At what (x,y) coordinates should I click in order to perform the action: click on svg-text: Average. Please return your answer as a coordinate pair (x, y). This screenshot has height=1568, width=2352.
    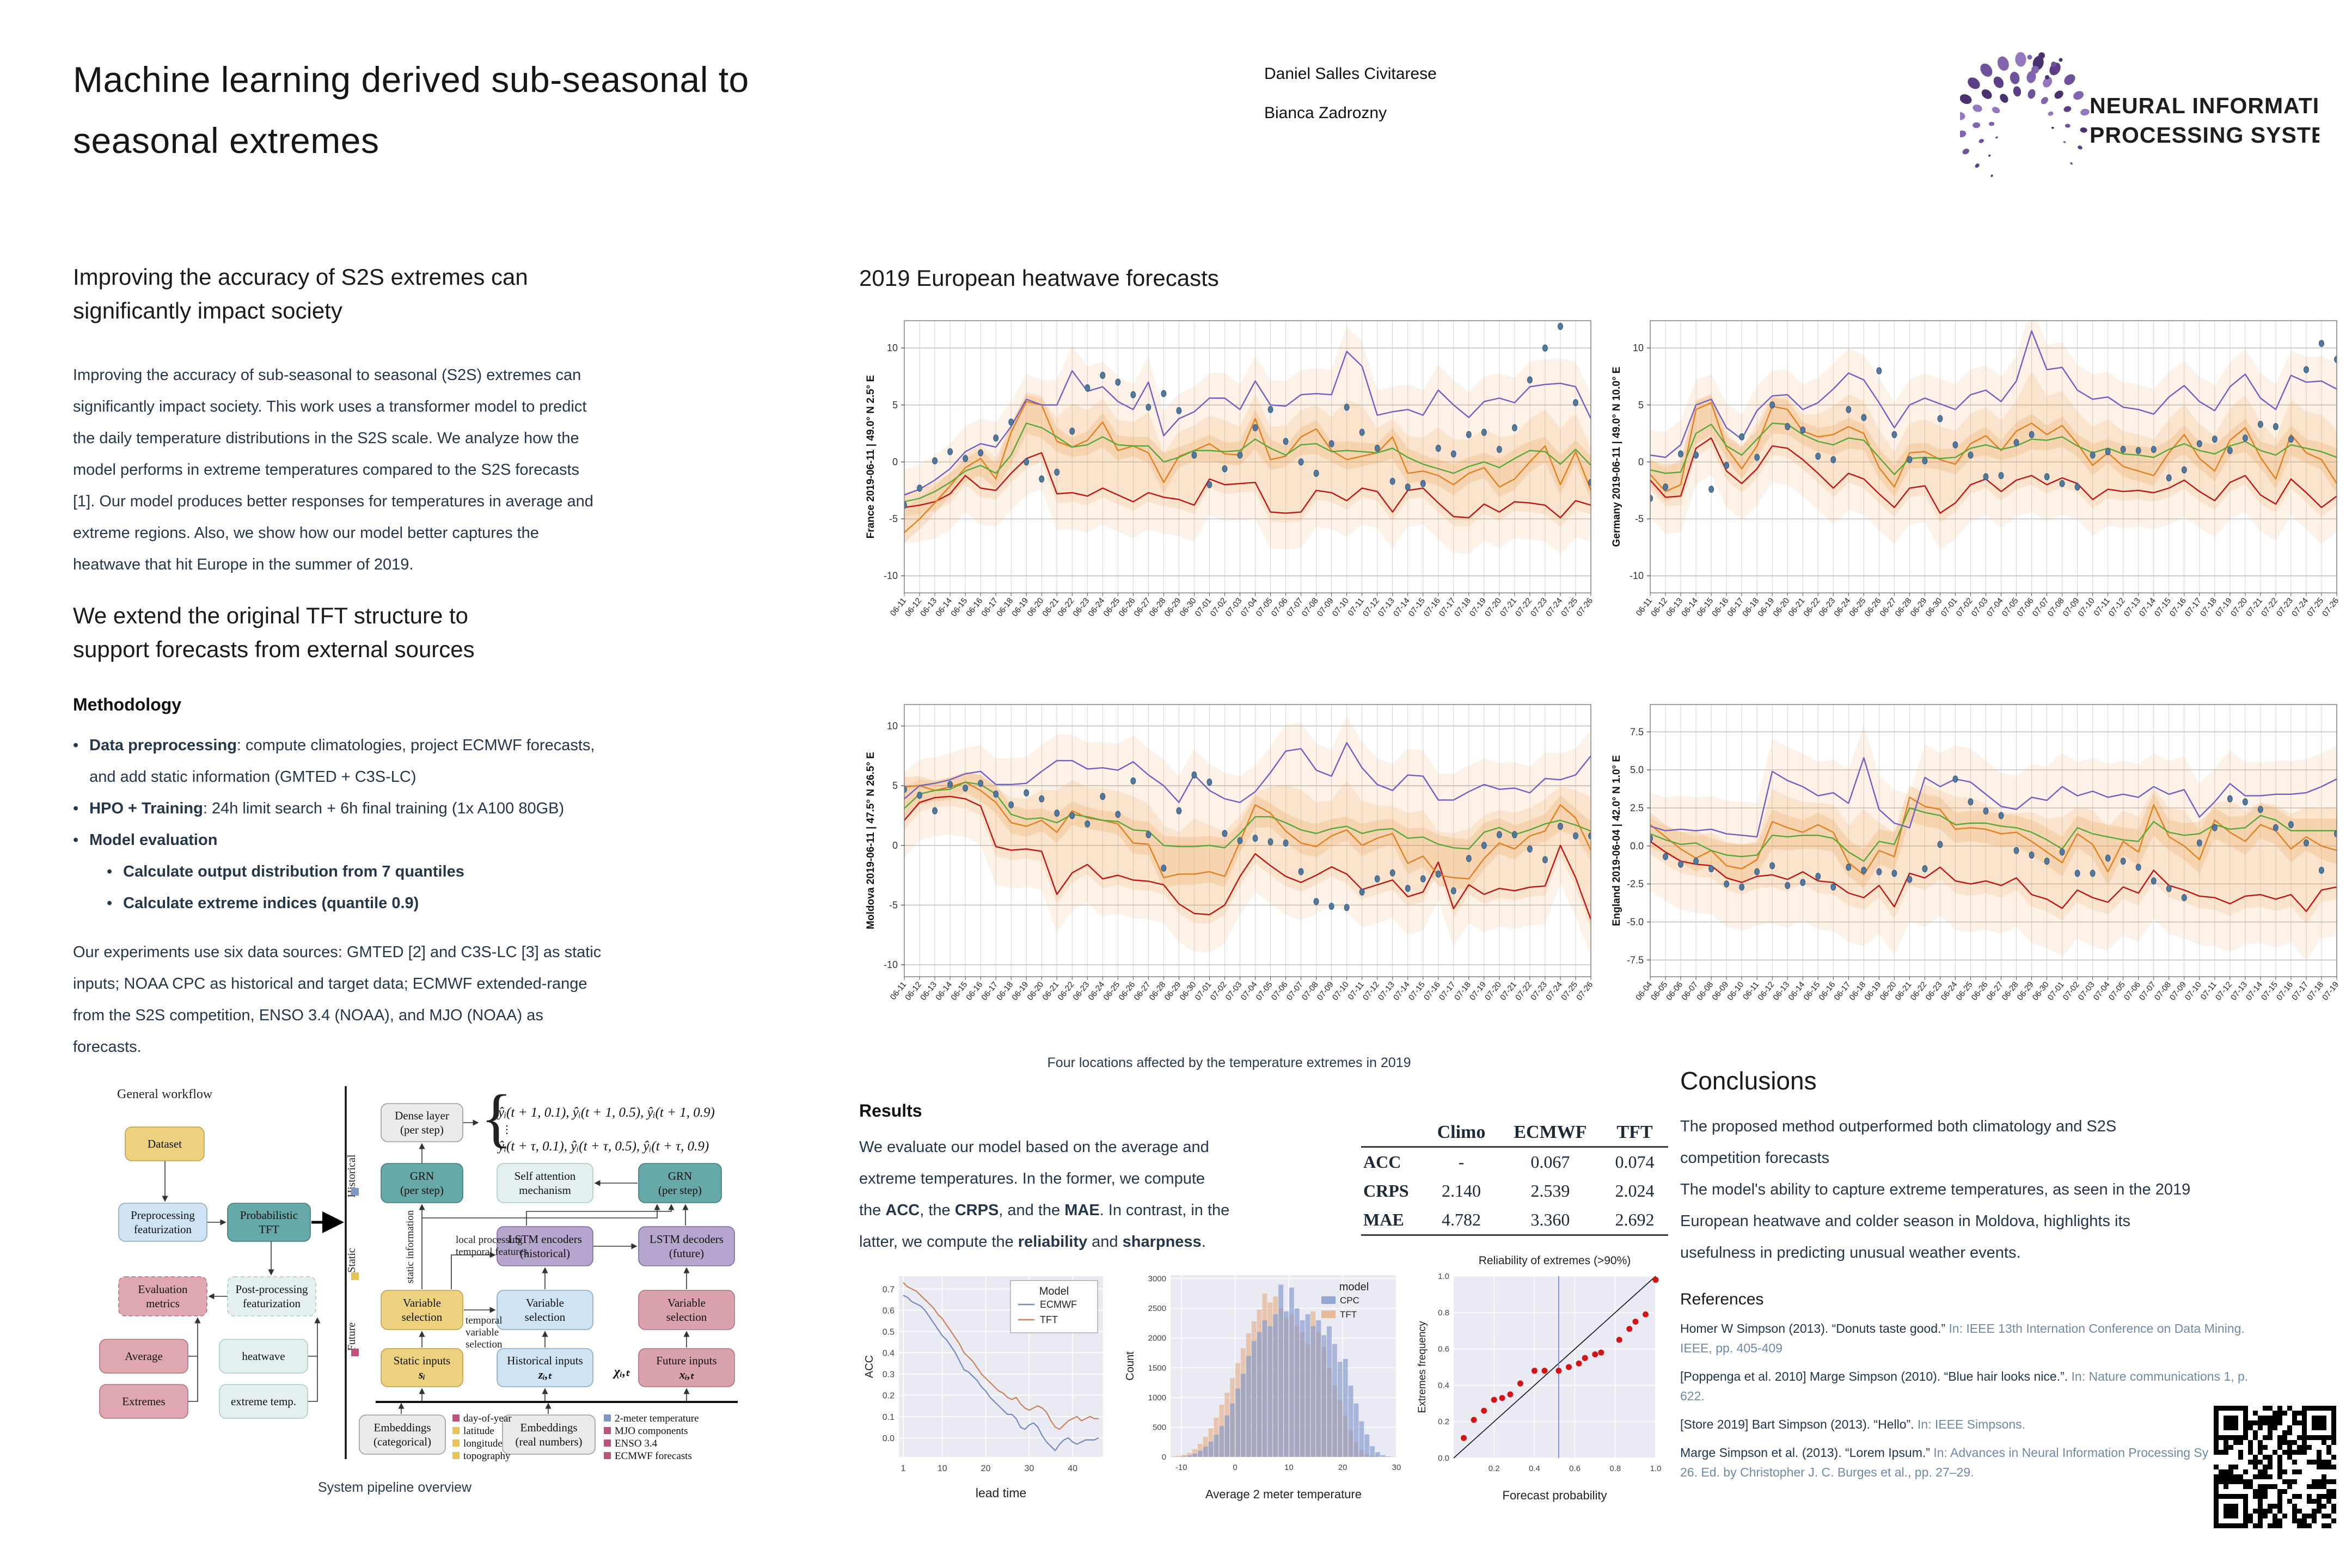
    Looking at the image, I should click on (144, 1356).